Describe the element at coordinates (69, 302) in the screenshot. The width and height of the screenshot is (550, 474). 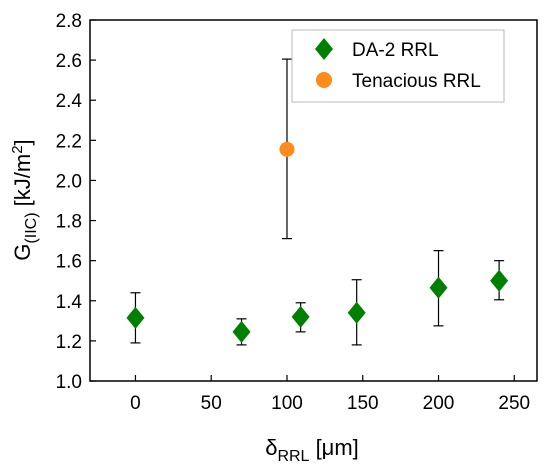
I see `y-tick-label: 1.4` at that location.